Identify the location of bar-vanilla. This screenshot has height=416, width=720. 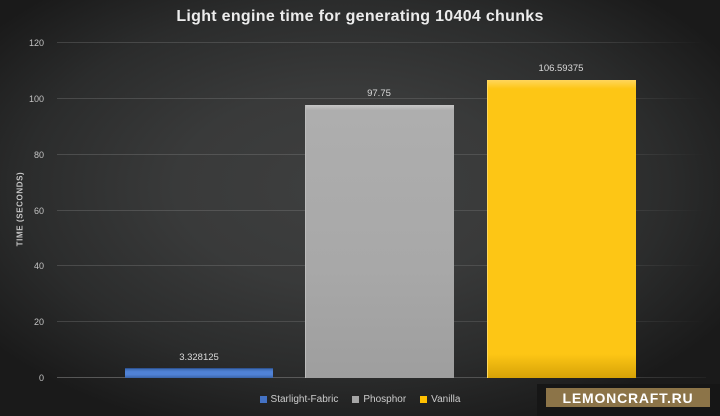
(561, 229).